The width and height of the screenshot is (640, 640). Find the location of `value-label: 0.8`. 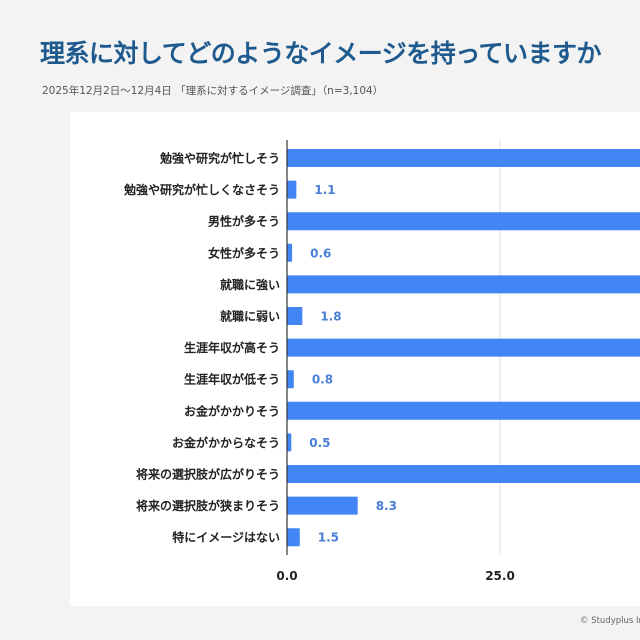

value-label: 0.8 is located at coordinates (322, 380).